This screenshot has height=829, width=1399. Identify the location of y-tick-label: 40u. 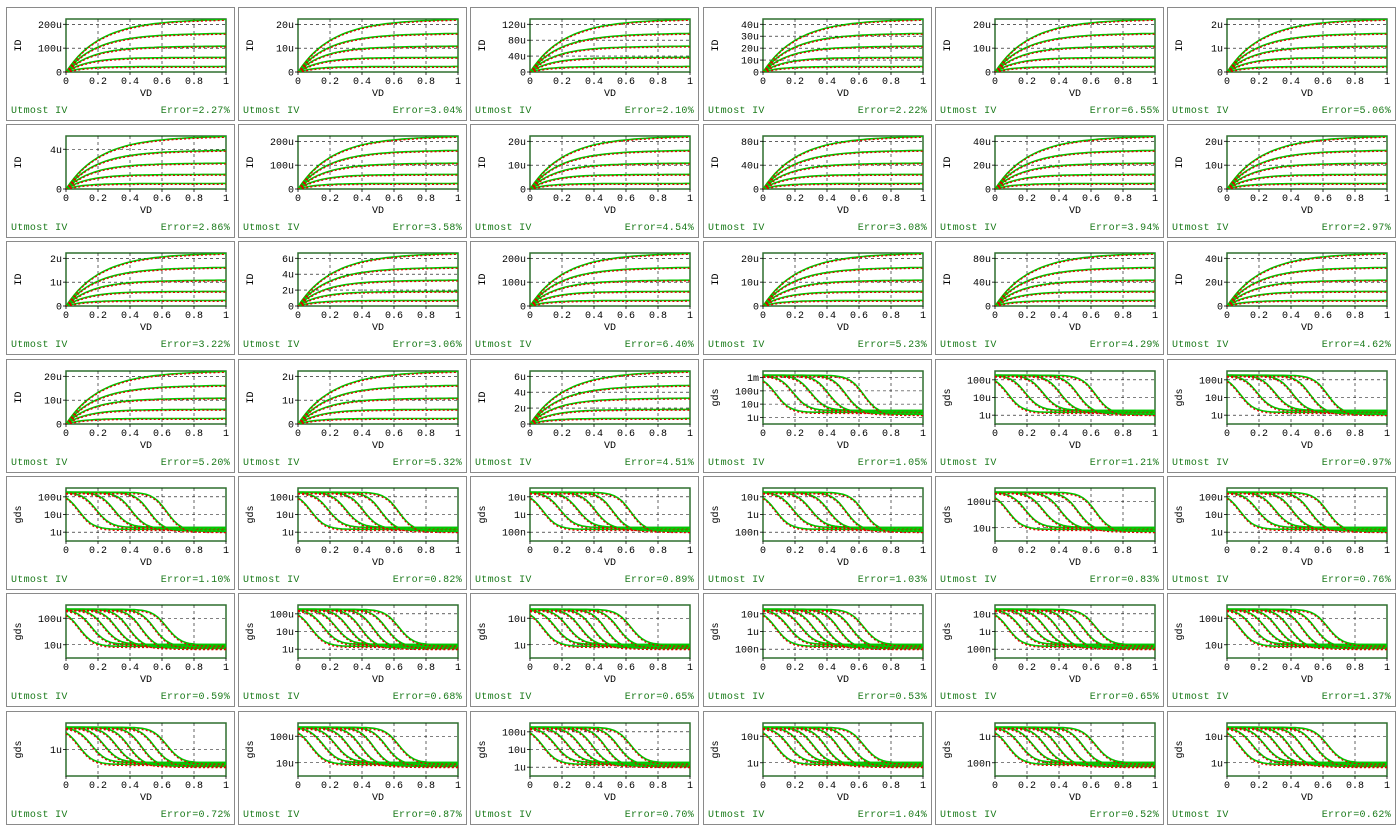
(982, 284).